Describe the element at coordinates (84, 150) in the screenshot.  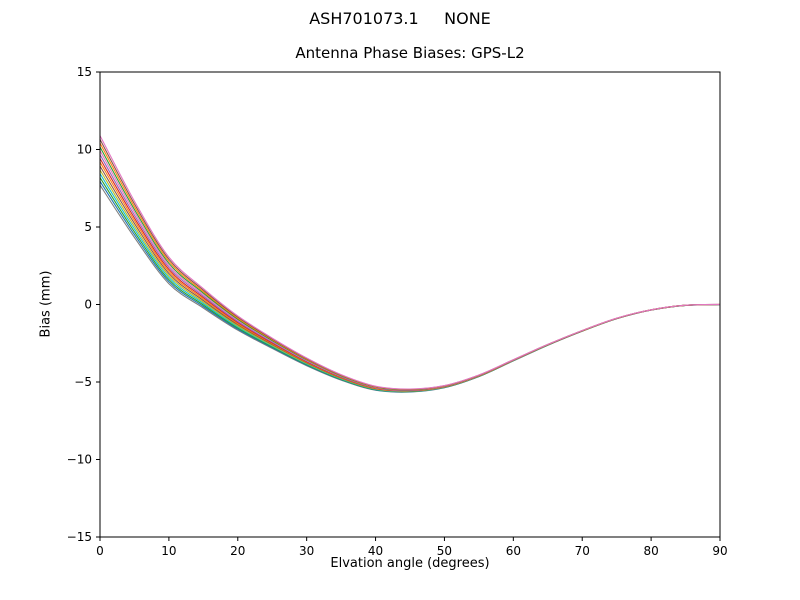
I see `y-tick-label: 10` at that location.